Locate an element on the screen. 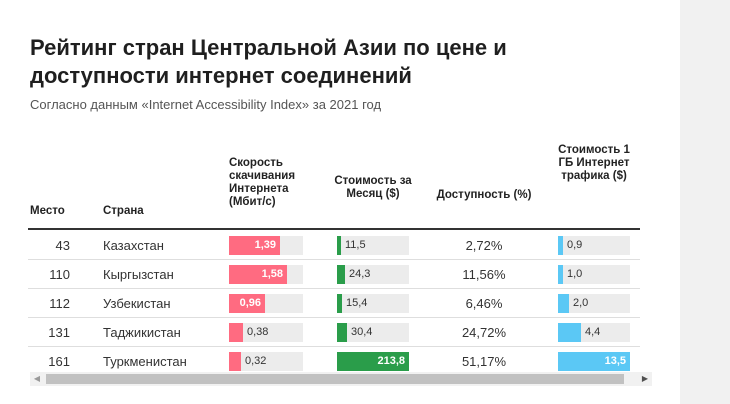 This screenshot has height=404, width=730. monthly-cost-label: 213,8 is located at coordinates (391, 361).